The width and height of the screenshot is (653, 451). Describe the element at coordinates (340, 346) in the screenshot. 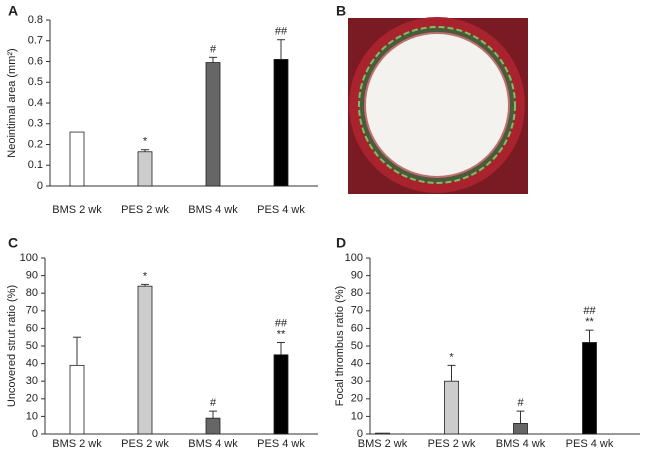

I see `y-axis-label: Focal thrombus ratio (%)` at that location.